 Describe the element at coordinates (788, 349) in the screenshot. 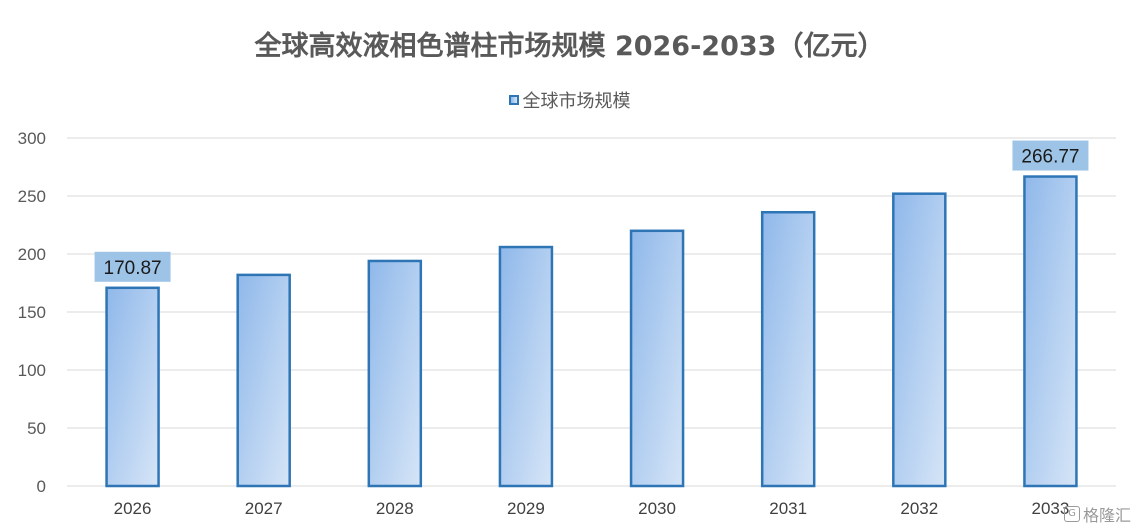

I see `bar-2031` at that location.